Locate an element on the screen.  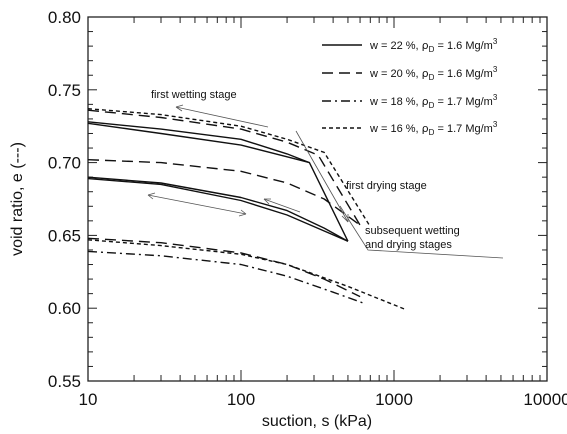
x-tick-label: 10 is located at coordinates (88, 399).